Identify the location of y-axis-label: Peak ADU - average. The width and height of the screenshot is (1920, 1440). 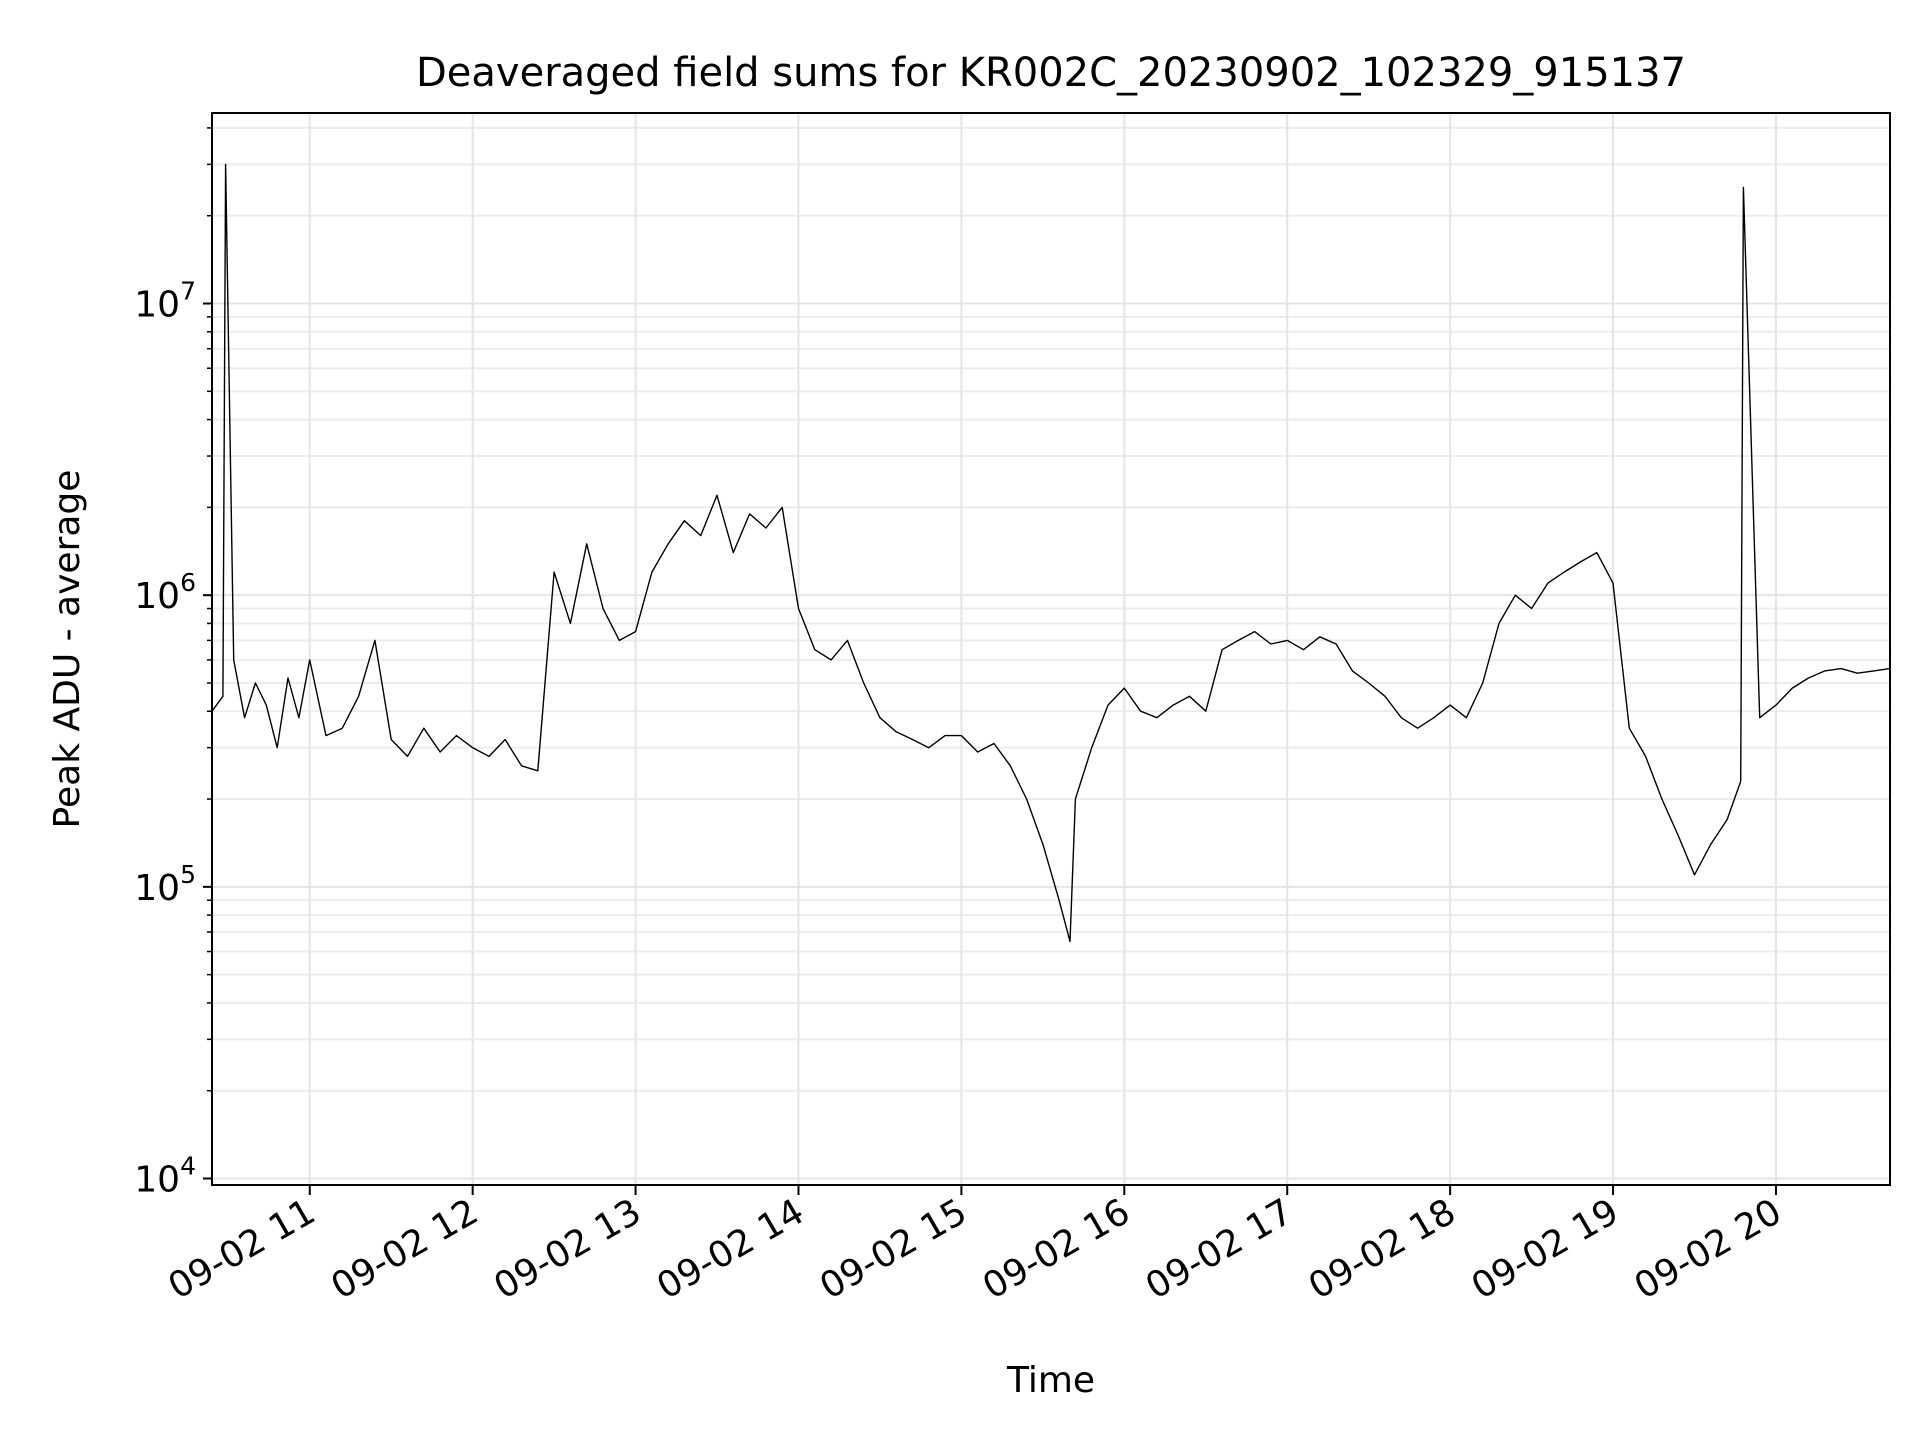
(67, 649).